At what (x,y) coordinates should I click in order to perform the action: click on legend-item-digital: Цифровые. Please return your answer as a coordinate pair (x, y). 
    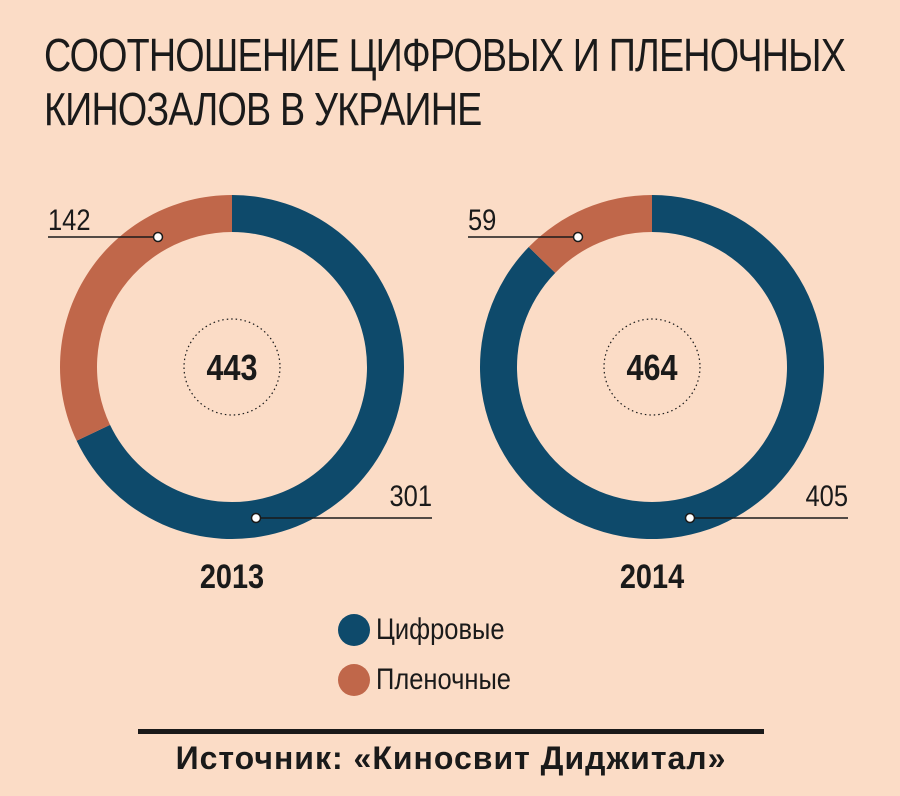
    Looking at the image, I should click on (432, 630).